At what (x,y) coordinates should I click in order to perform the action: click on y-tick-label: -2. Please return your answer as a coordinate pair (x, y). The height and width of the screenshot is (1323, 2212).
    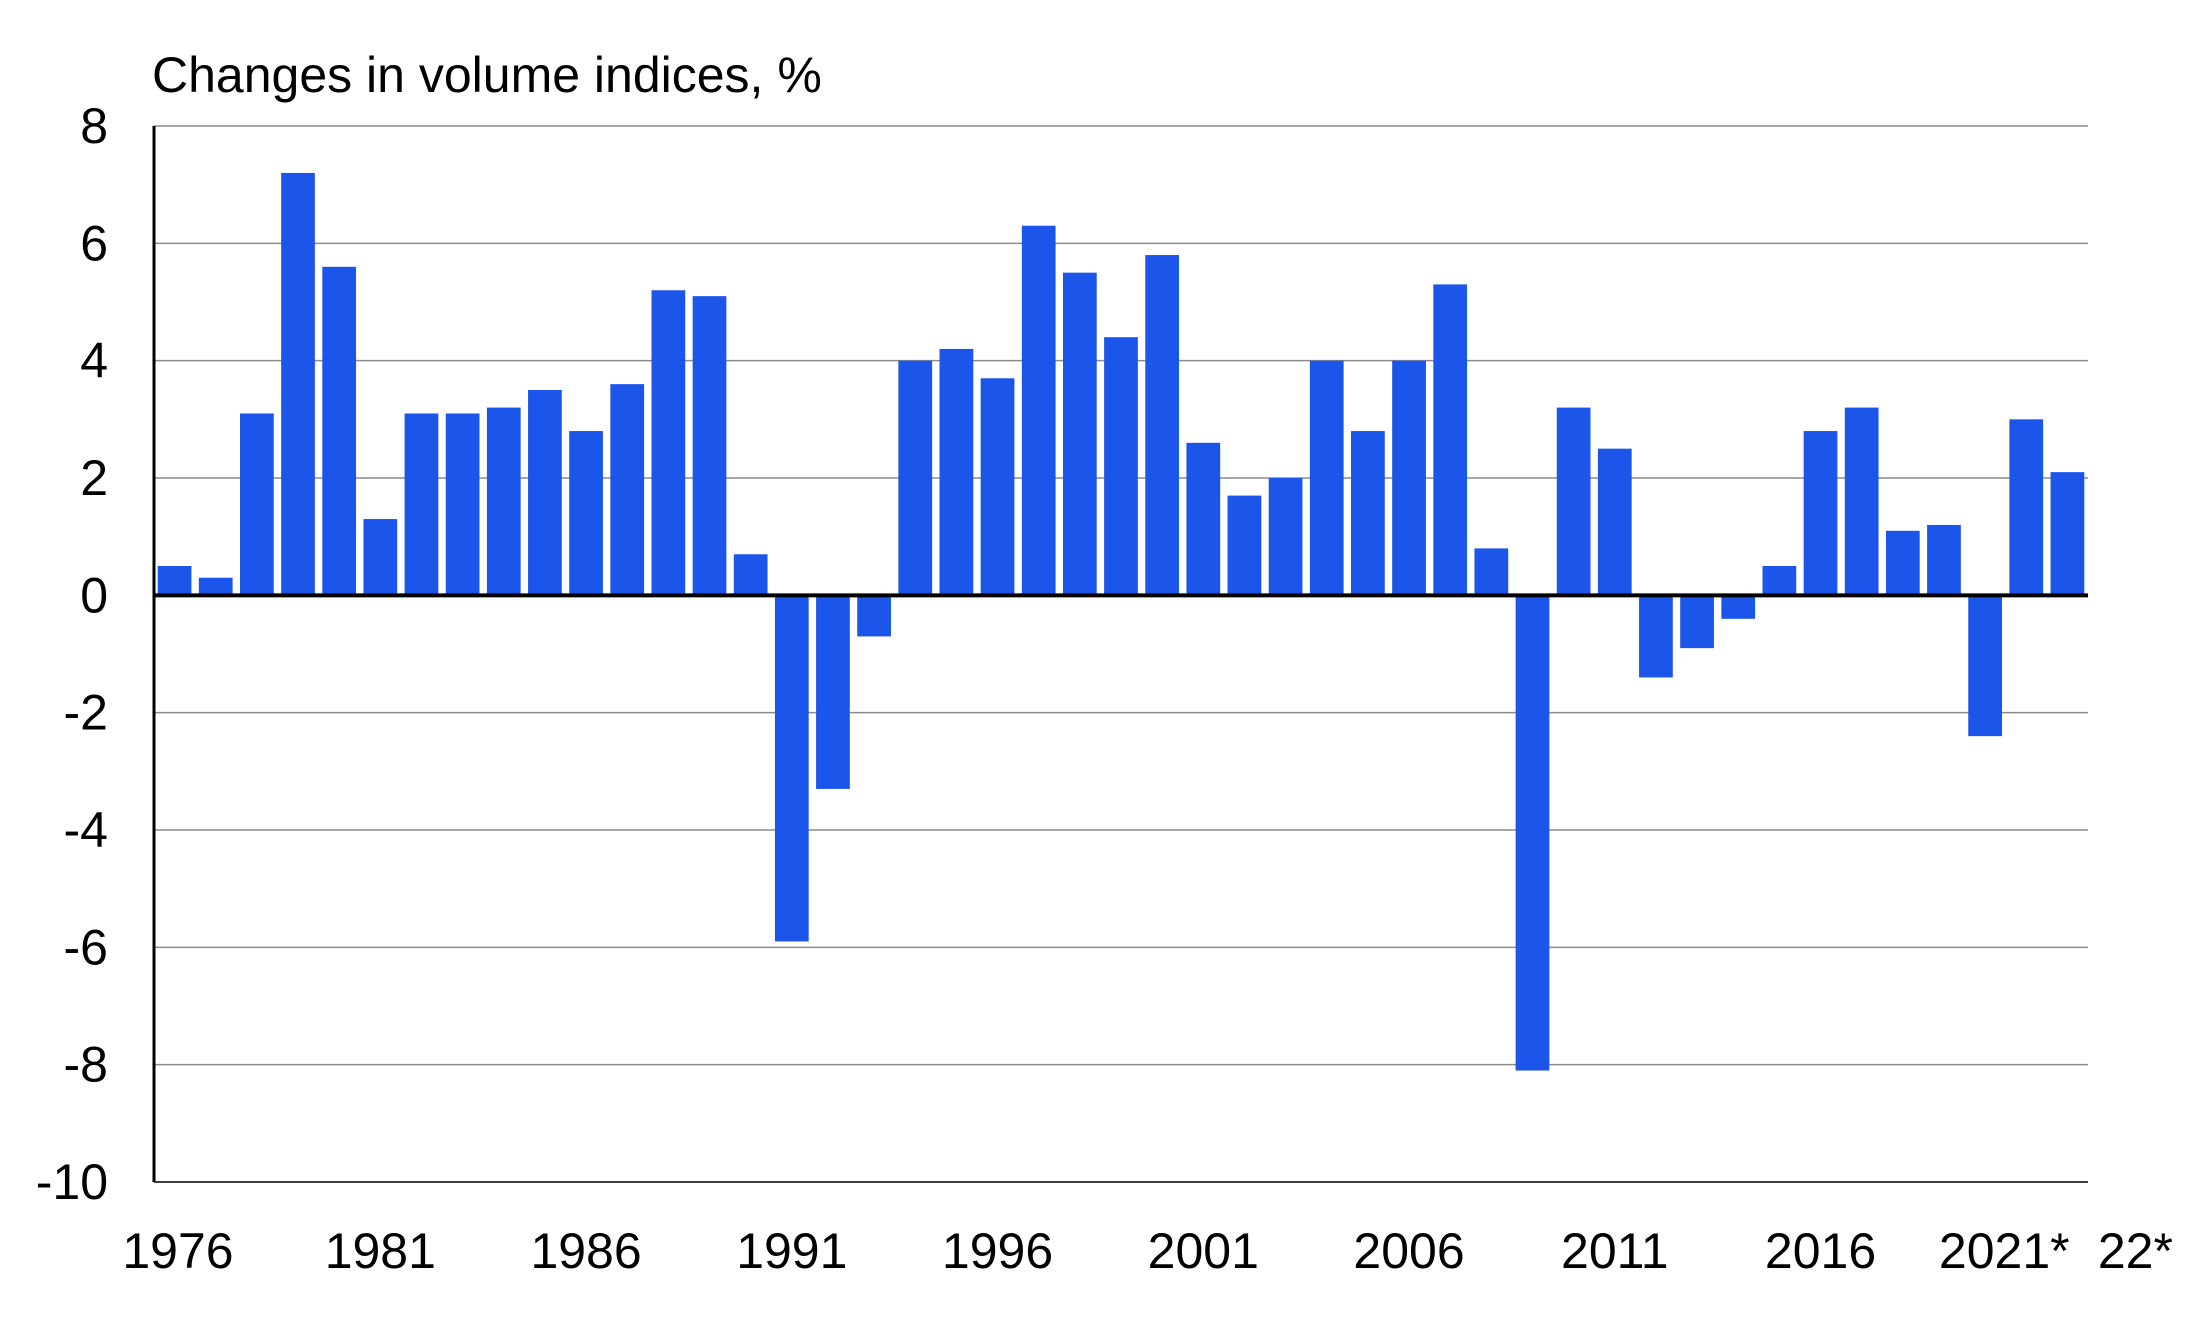
    Looking at the image, I should click on (86, 713).